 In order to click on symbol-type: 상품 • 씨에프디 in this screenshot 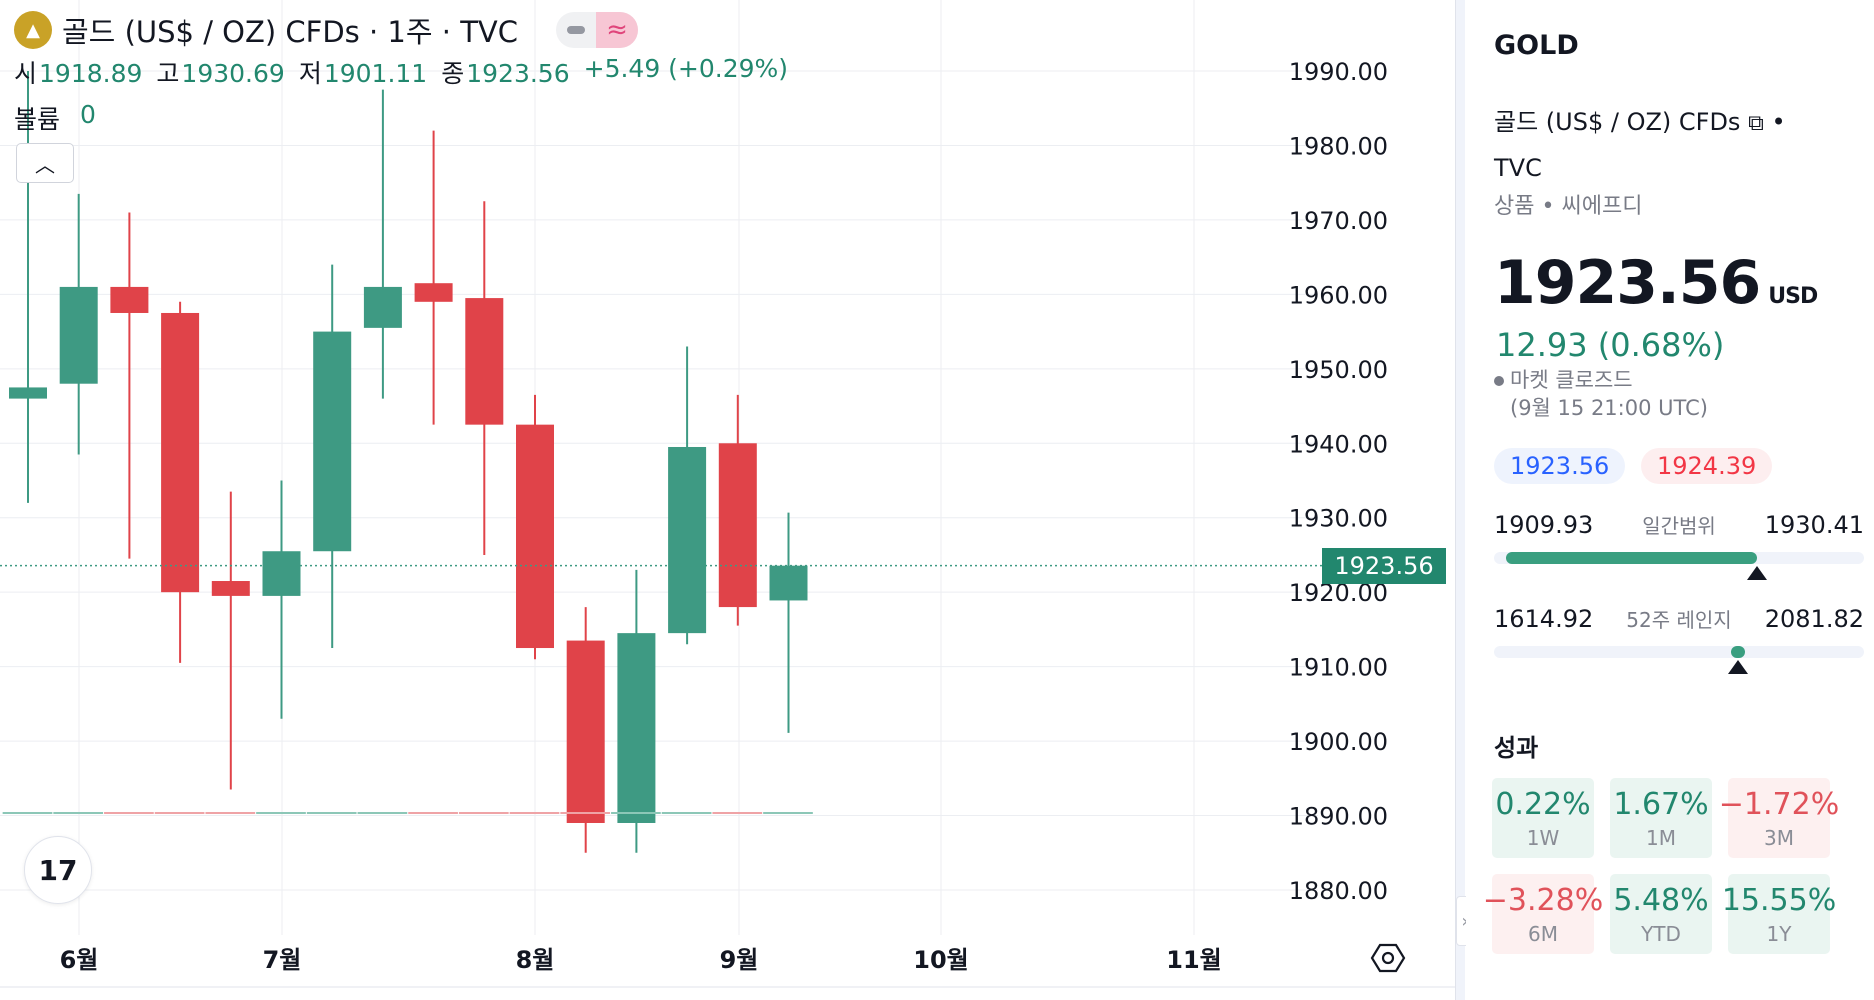, I will do `click(1568, 204)`.